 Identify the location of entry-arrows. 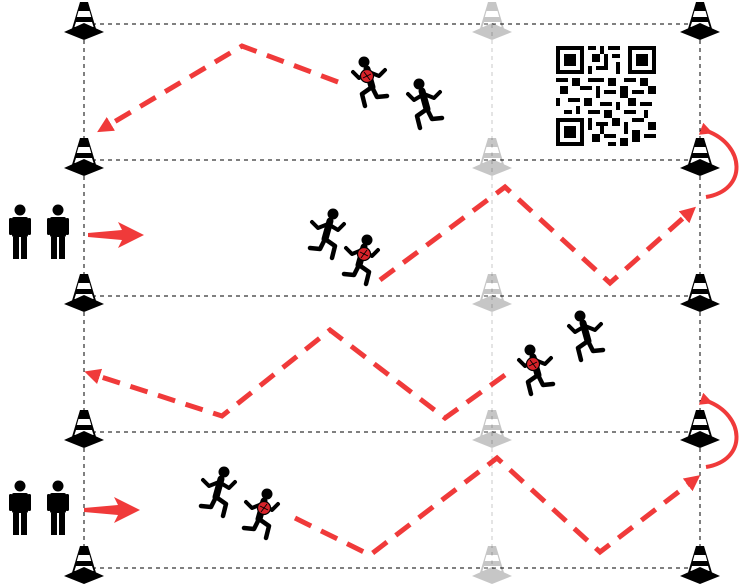
(114, 372).